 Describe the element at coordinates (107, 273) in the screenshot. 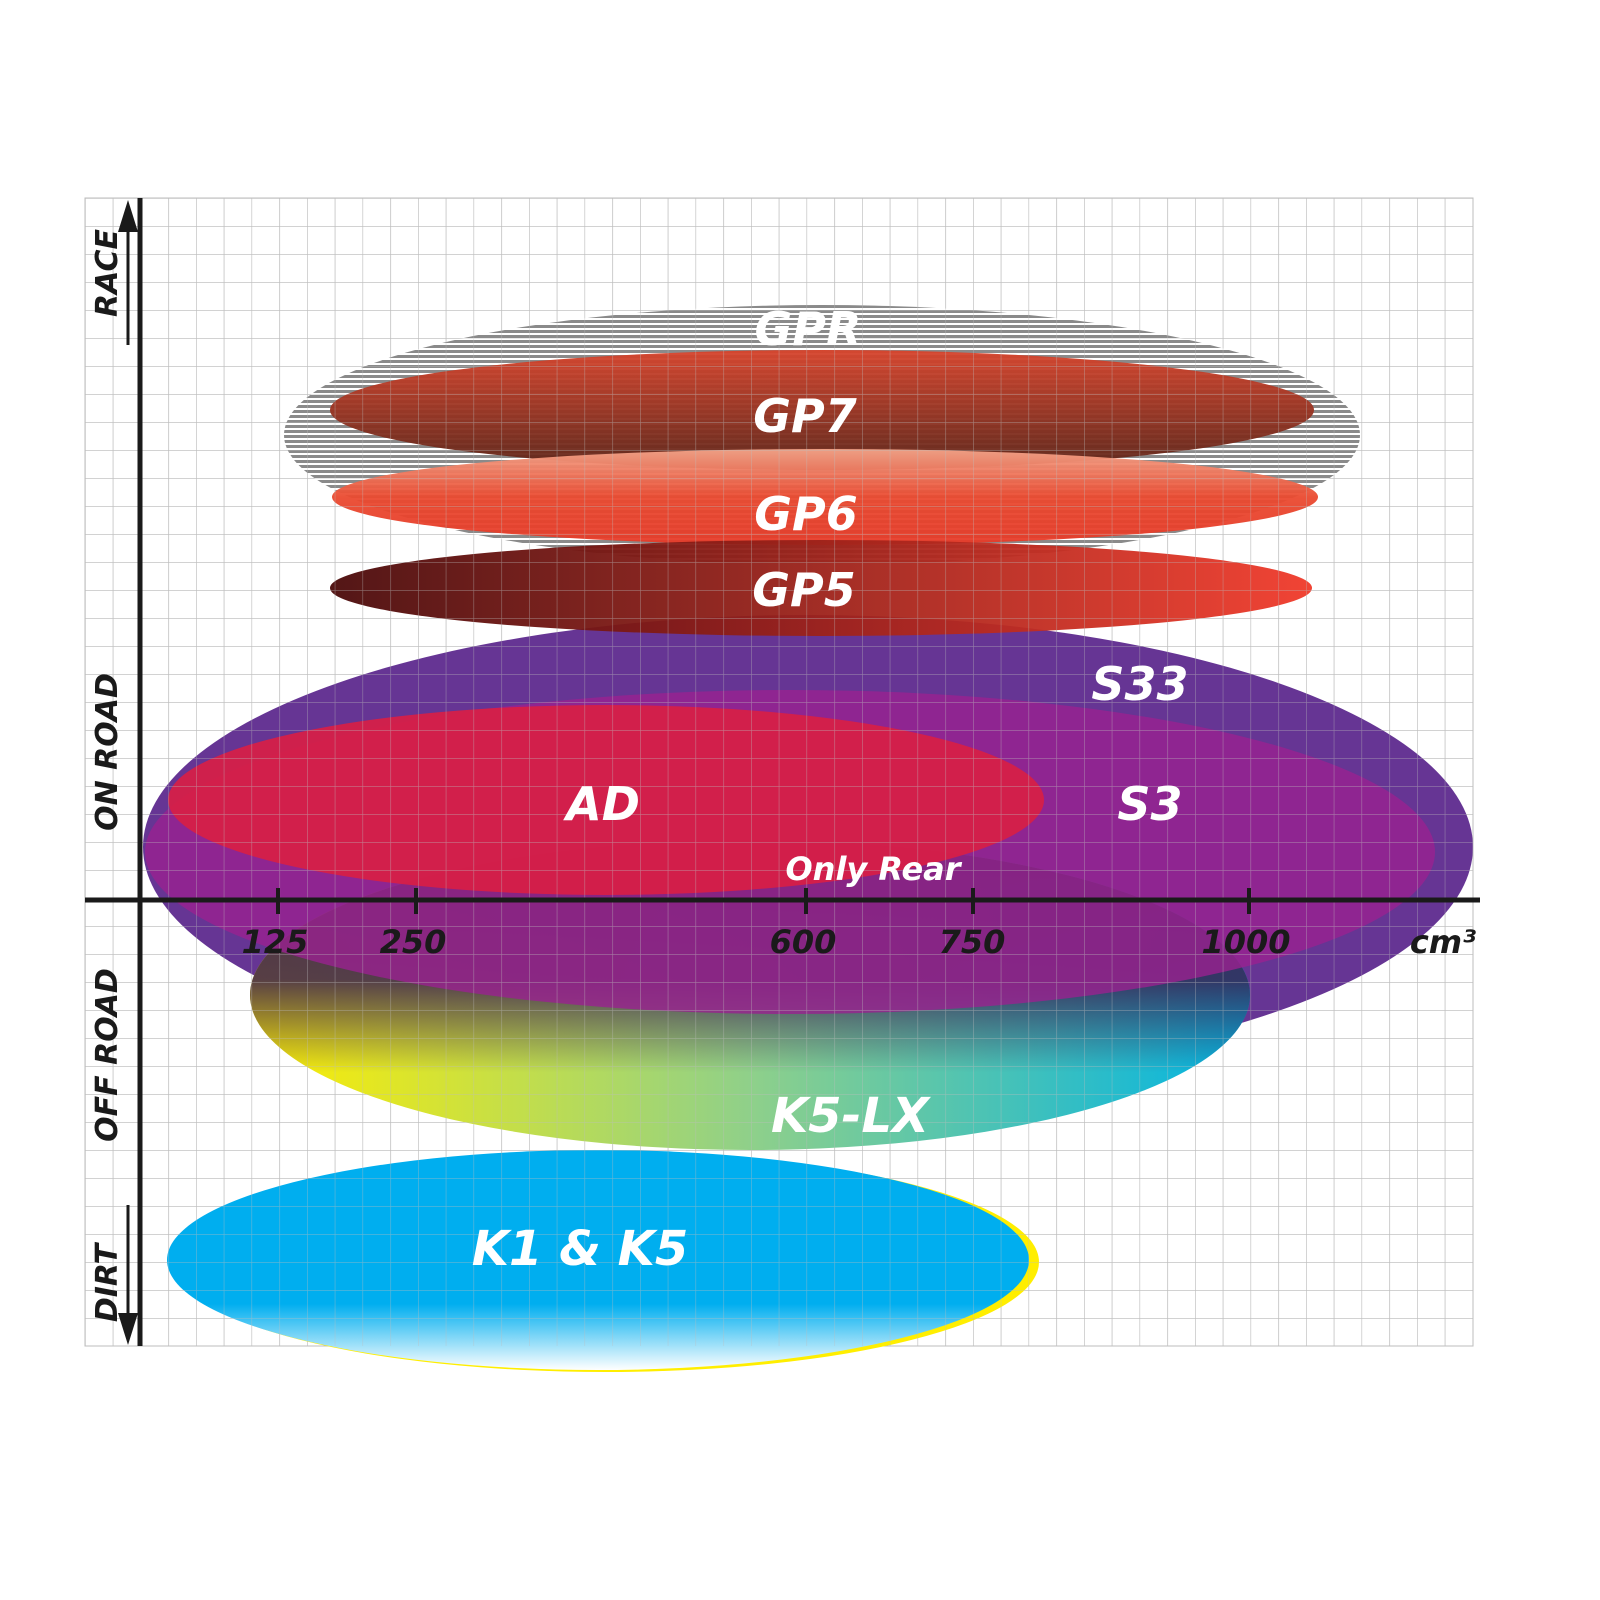

I see `label-race: RACE` at that location.